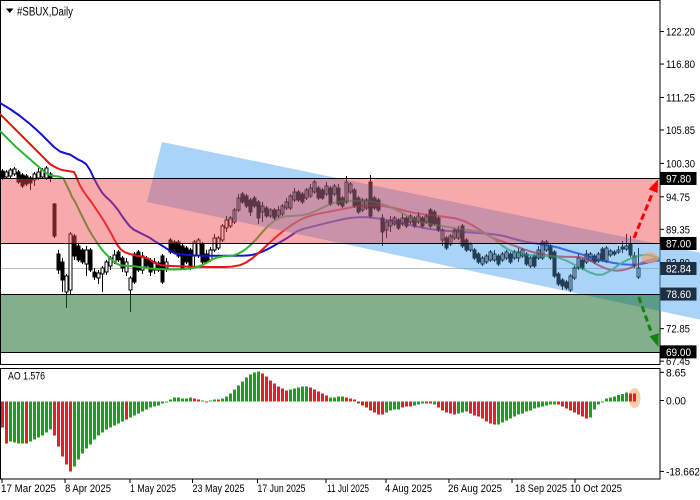 Image resolution: width=700 pixels, height=500 pixels. Describe the element at coordinates (678, 230) in the screenshot. I see `svg-text: 89.35` at that location.